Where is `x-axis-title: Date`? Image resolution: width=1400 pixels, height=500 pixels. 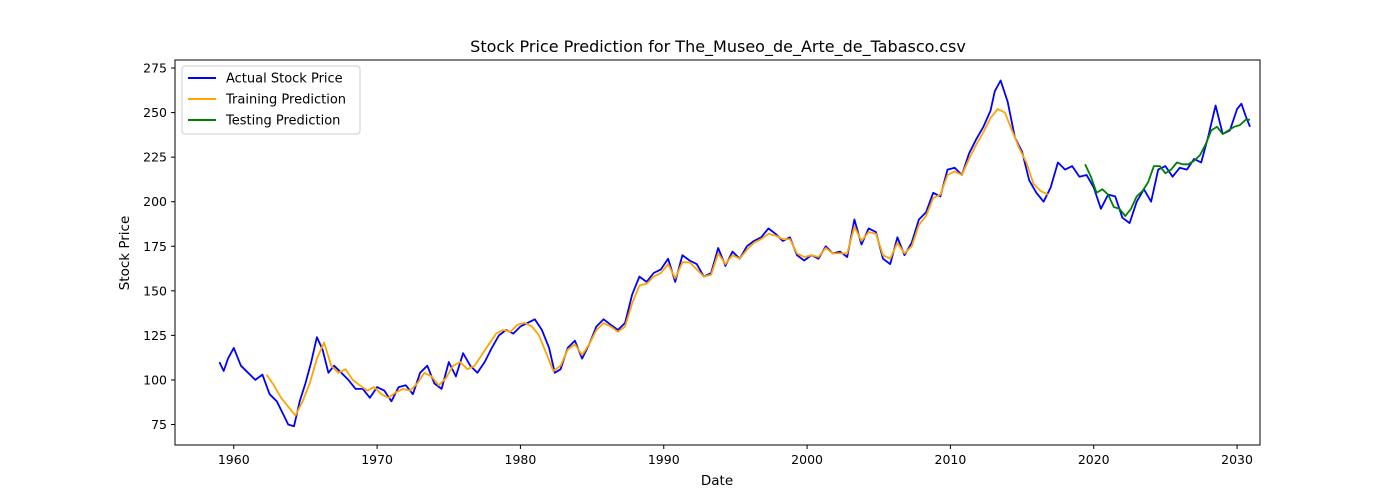 x-axis-title: Date is located at coordinates (717, 481).